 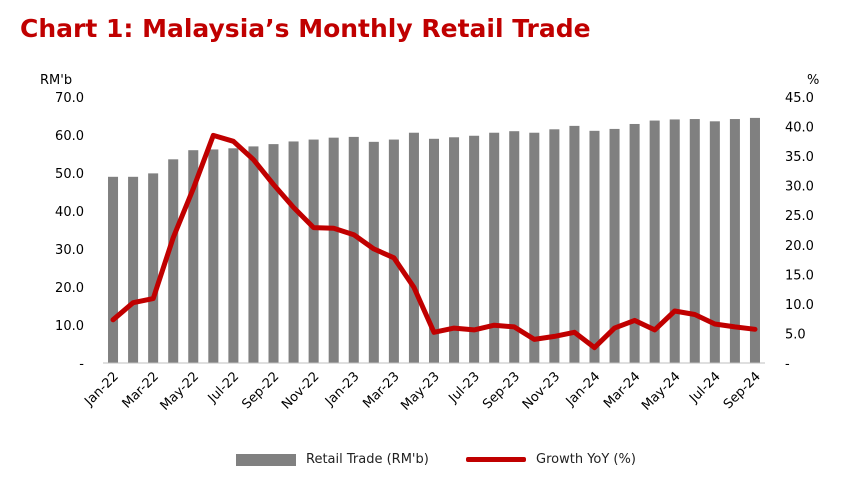 What do you see at coordinates (69, 288) in the screenshot?
I see `left-tick-label: 20.0` at bounding box center [69, 288].